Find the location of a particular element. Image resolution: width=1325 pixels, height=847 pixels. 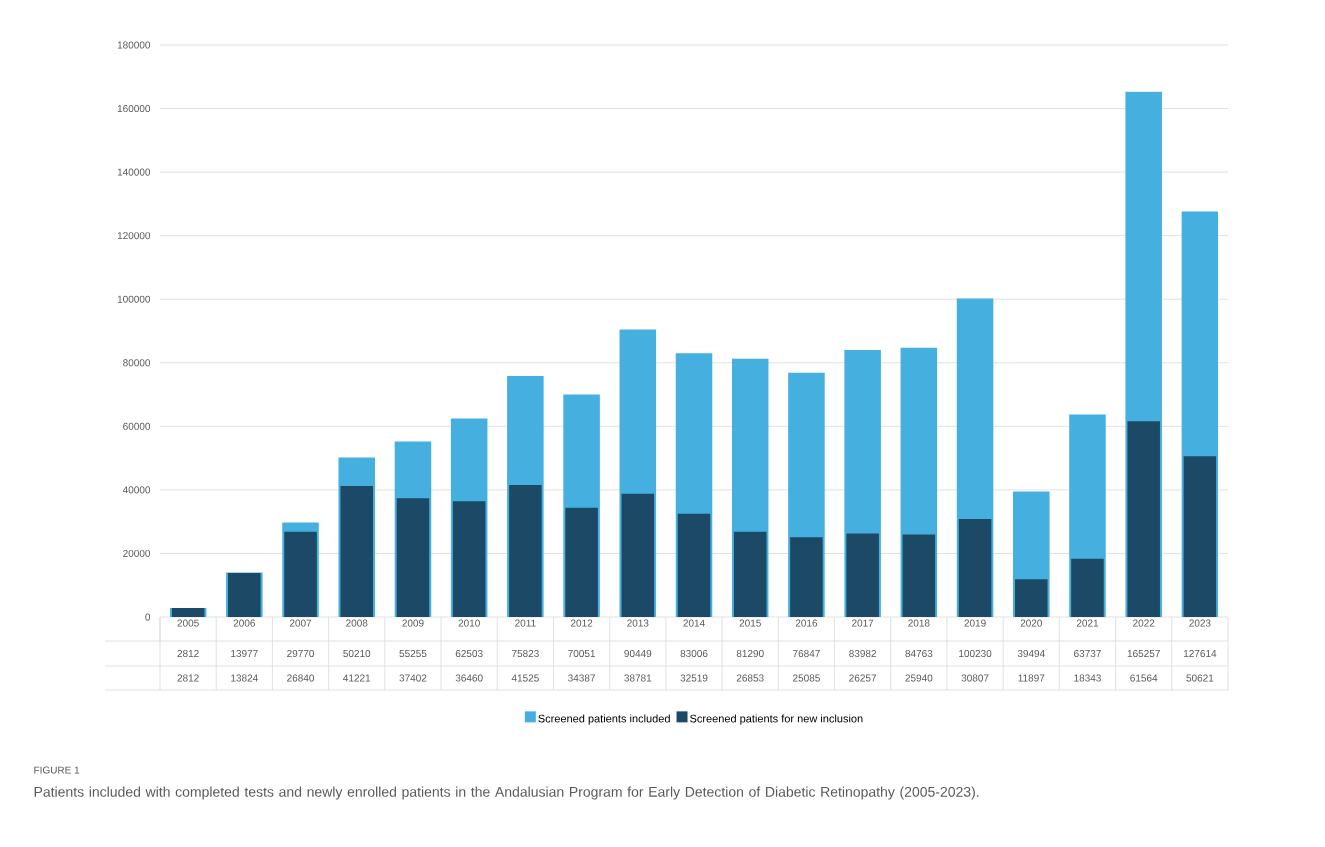

y-tick-label: 20000 is located at coordinates (137, 553).